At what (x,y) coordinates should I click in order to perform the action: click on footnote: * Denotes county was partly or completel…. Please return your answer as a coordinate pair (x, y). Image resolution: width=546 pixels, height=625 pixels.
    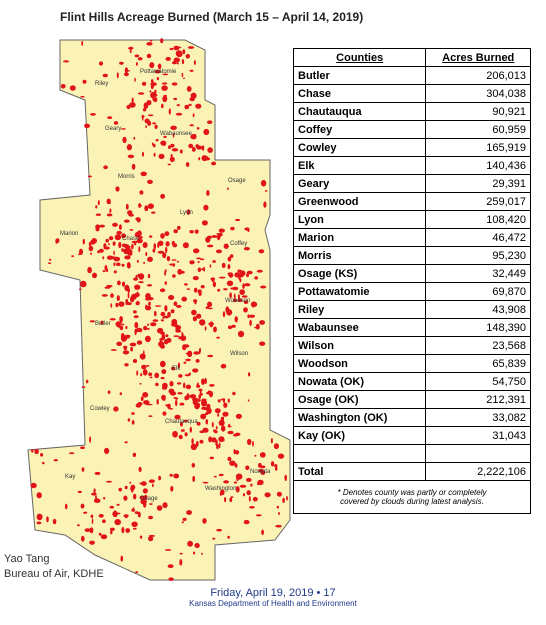
    Looking at the image, I should click on (412, 497).